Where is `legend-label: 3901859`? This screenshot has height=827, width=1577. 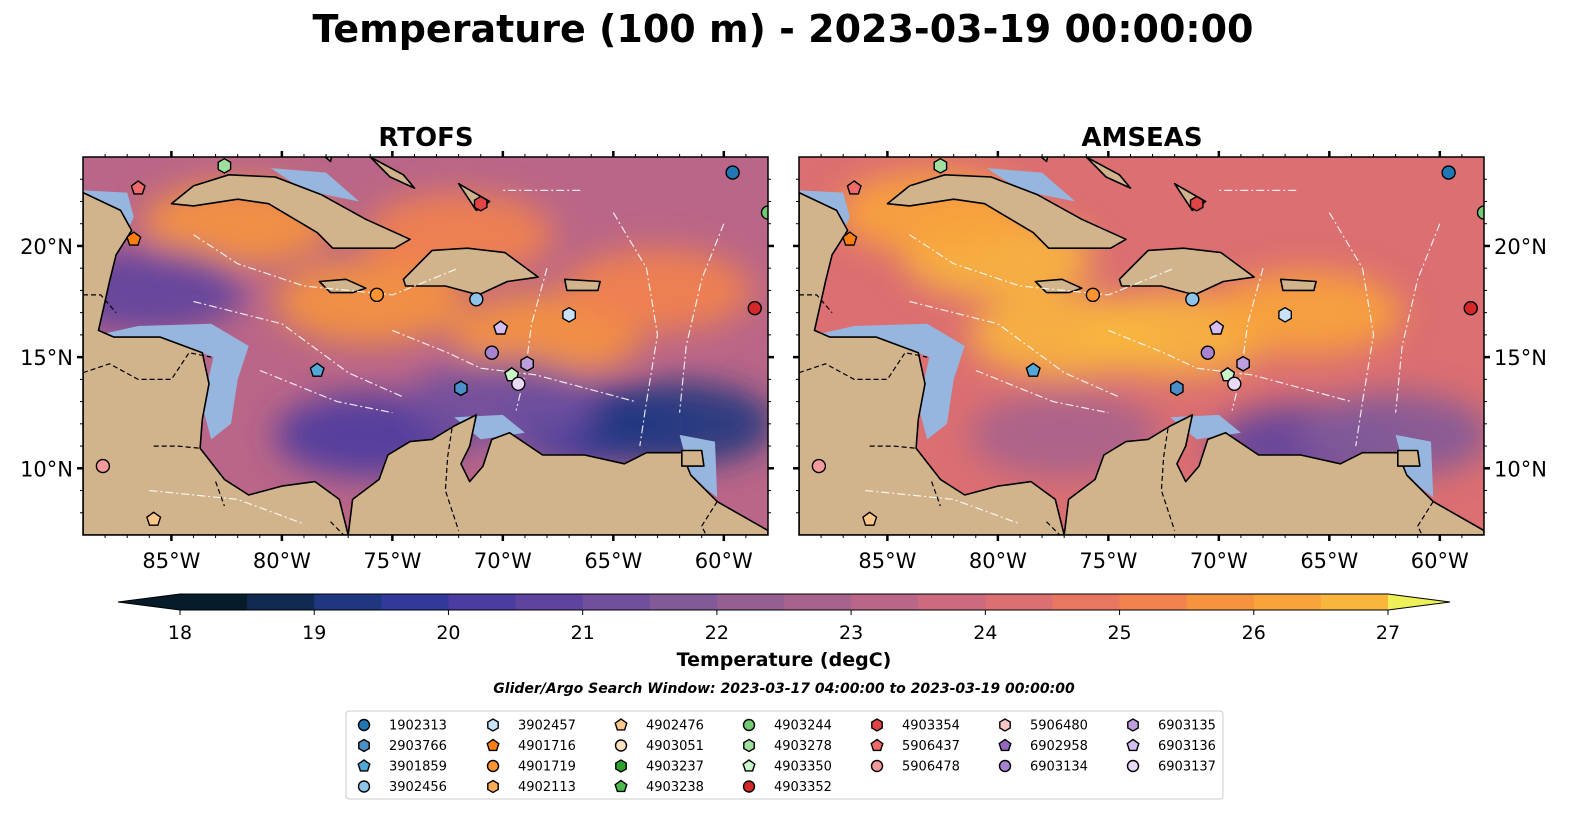
legend-label: 3901859 is located at coordinates (418, 767).